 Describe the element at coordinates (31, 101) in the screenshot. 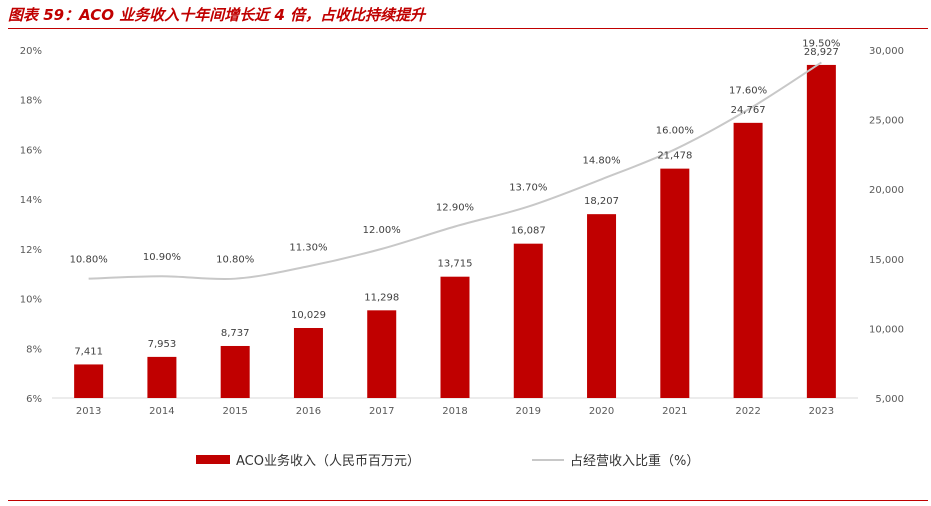

I see `left-axis-tick-label: 18%` at that location.